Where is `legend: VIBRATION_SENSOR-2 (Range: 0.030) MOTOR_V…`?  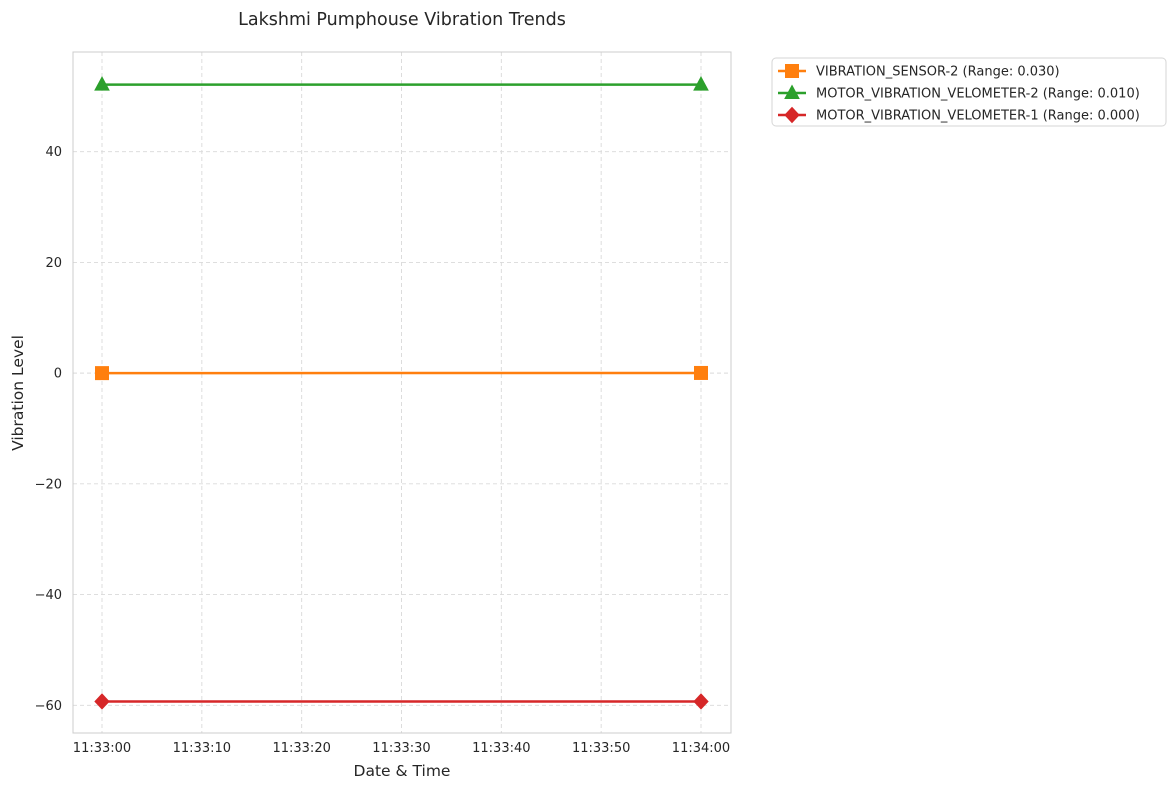
legend: VIBRATION_SENSOR-2 (Range: 0.030) MOTOR_V… is located at coordinates (969, 92).